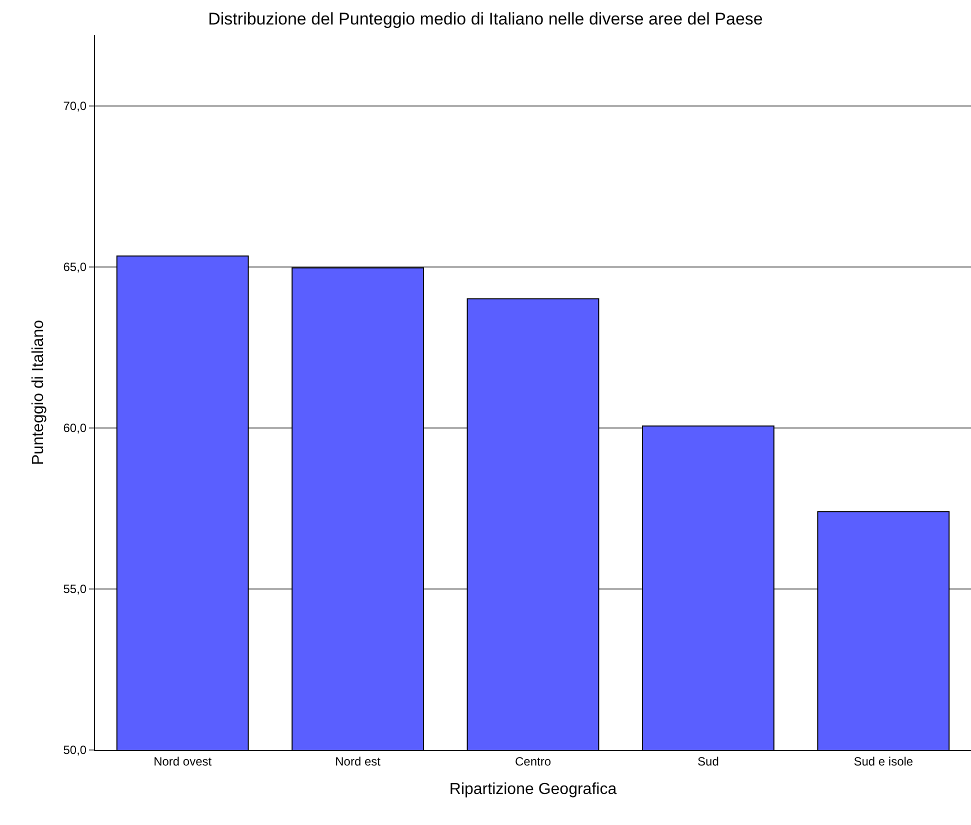 The height and width of the screenshot is (825, 971). Describe the element at coordinates (358, 761) in the screenshot. I see `x-tick-label: Nord est` at that location.